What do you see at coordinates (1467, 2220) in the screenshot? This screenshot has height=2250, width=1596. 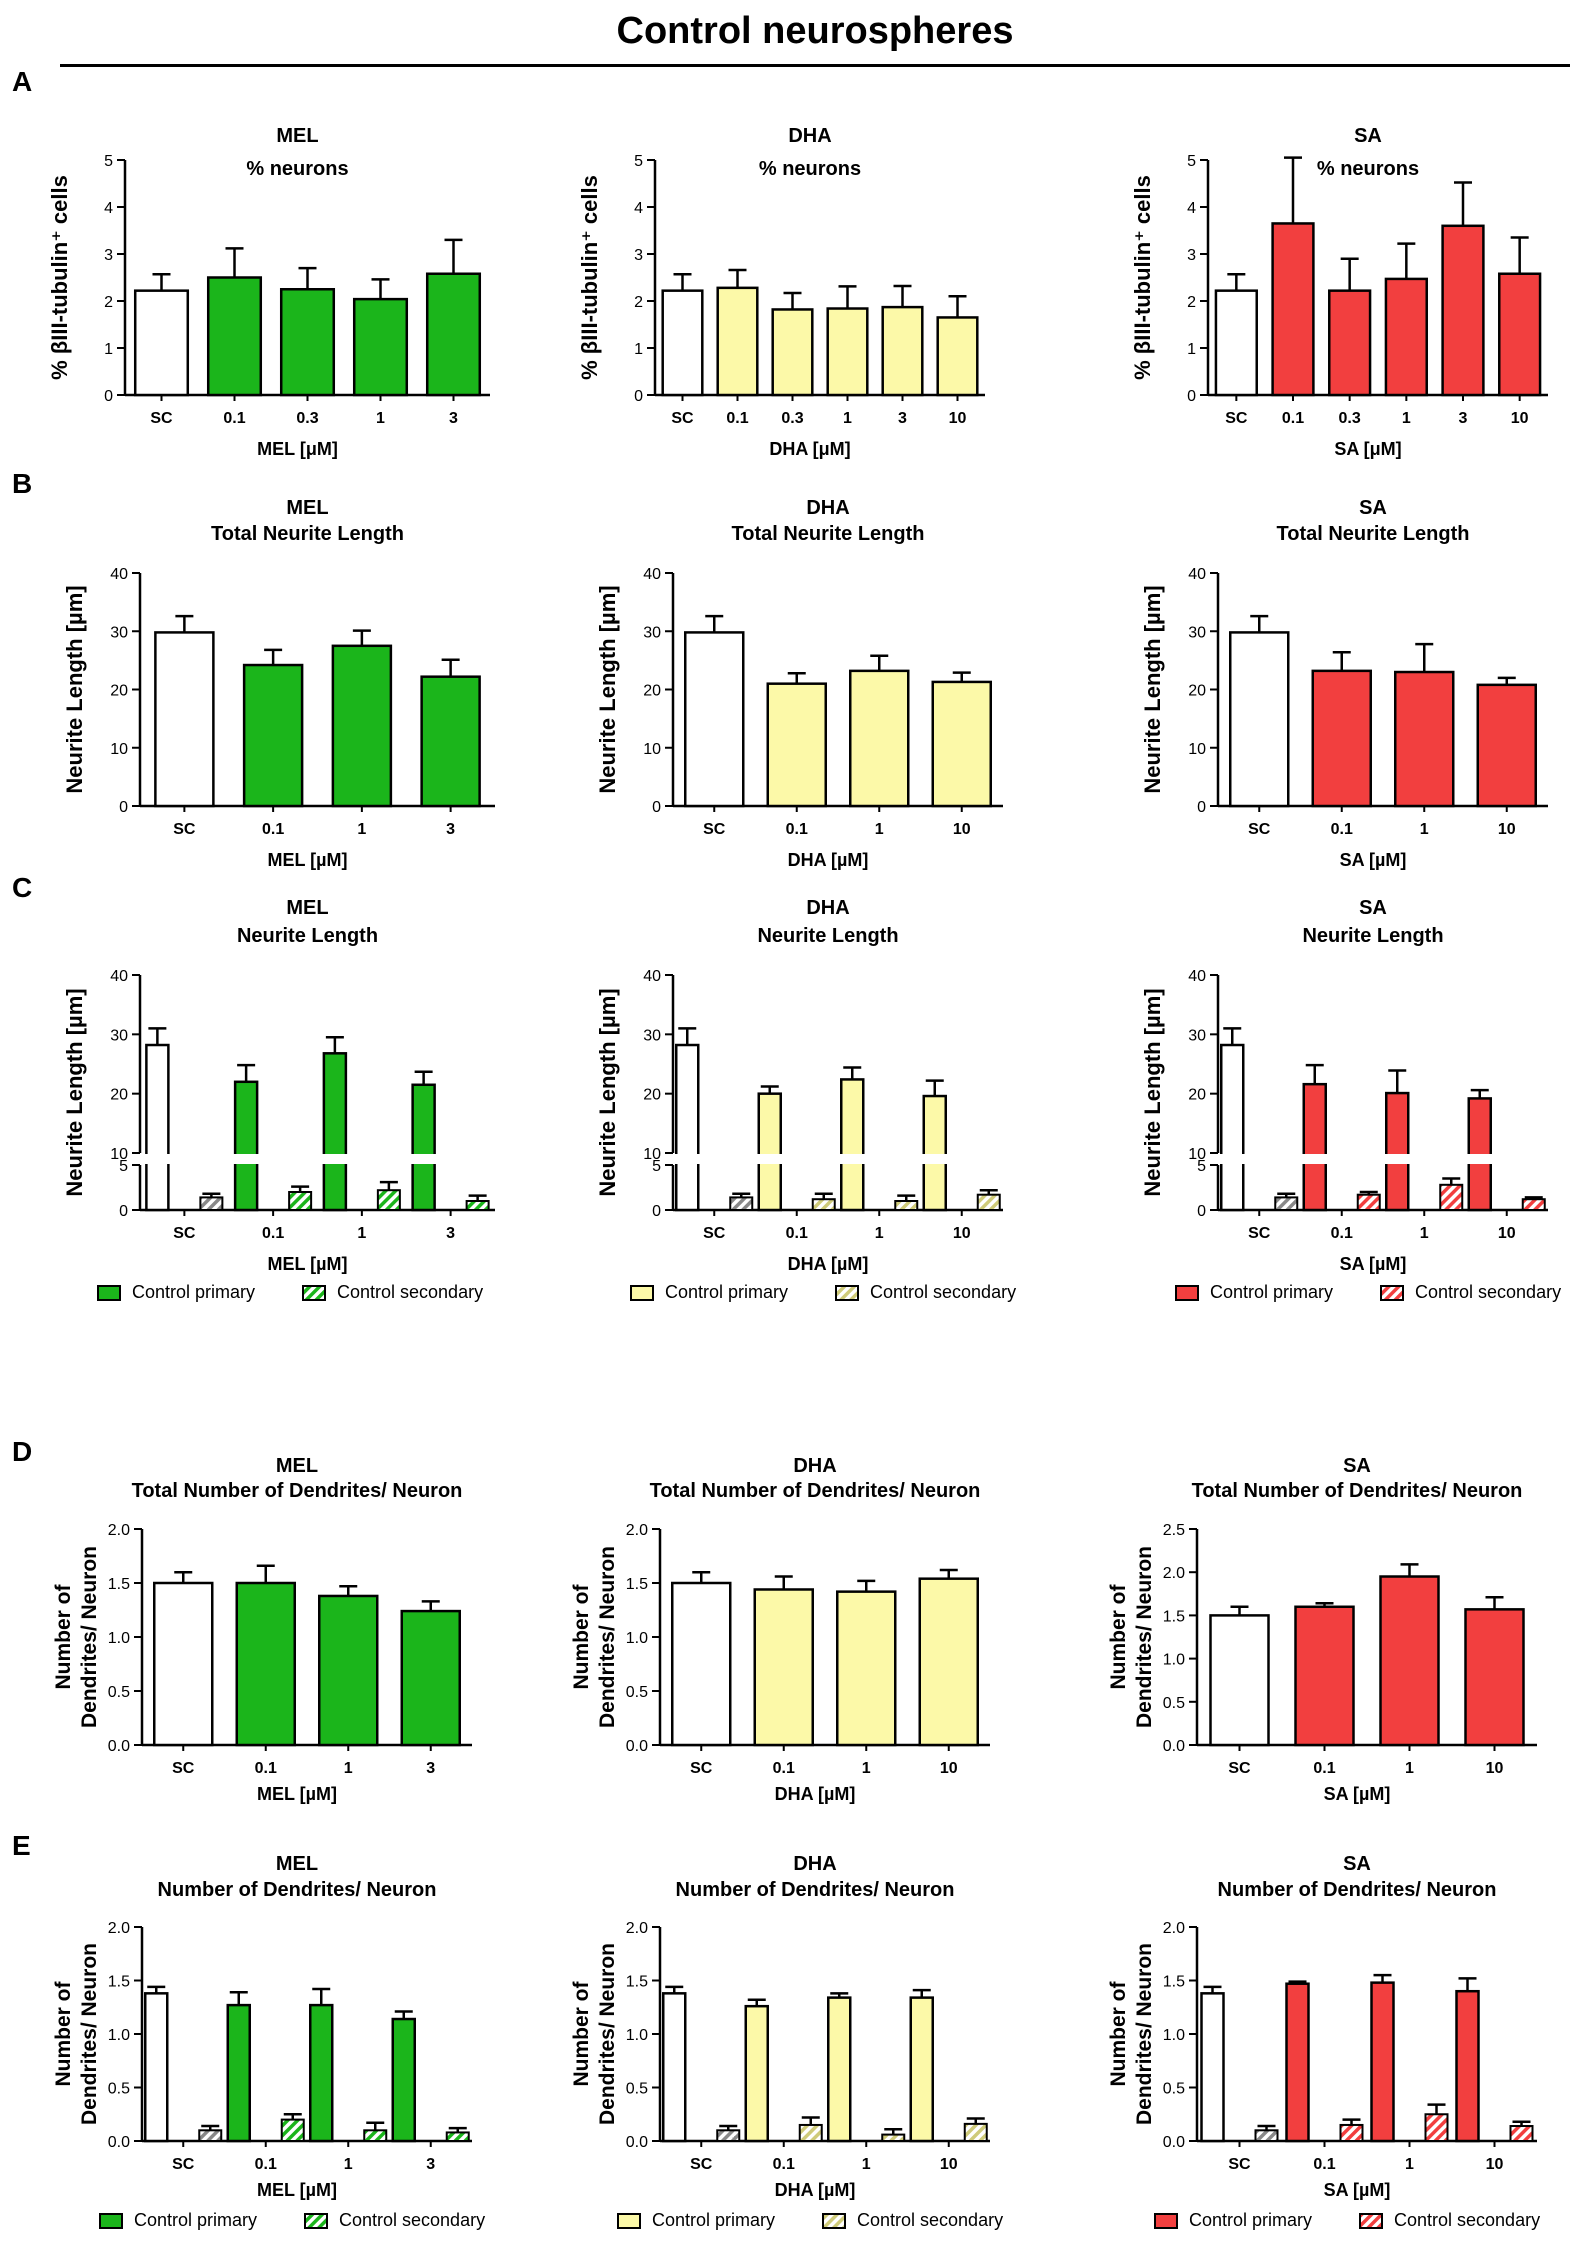 I see `e-sa-legend-secondary: Control secondary` at bounding box center [1467, 2220].